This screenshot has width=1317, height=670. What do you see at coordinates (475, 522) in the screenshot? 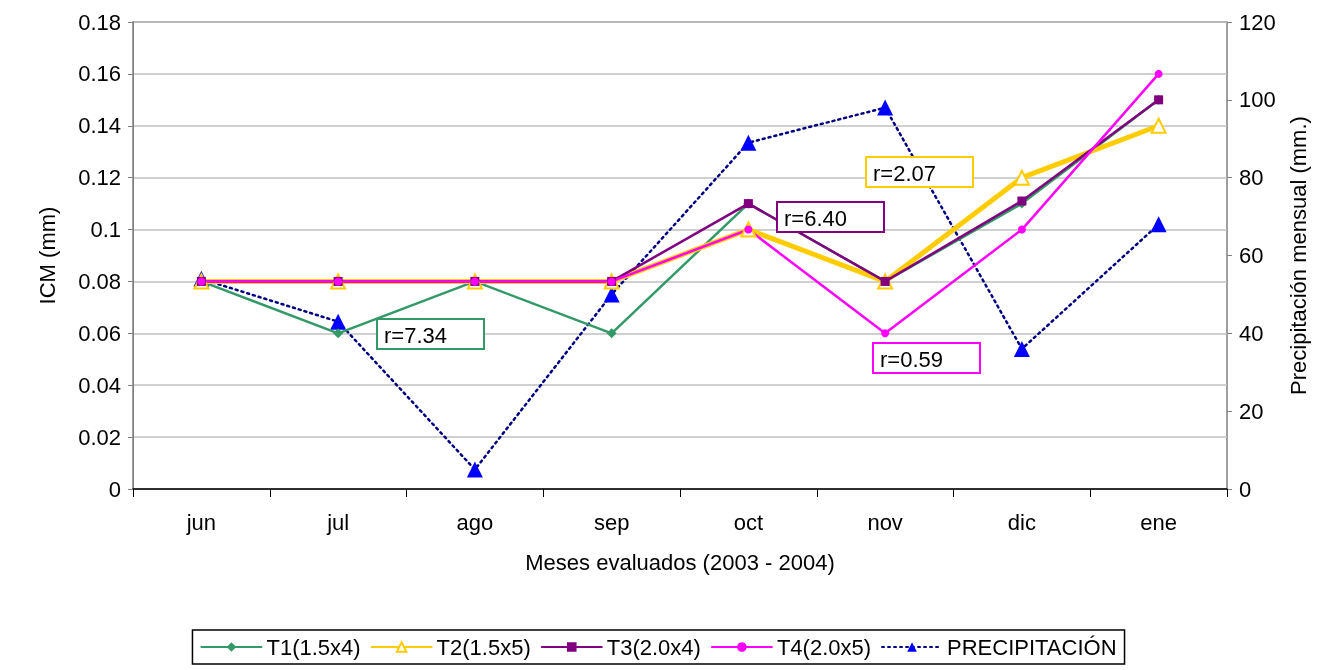
I see `x-tick-label: ago` at bounding box center [475, 522].